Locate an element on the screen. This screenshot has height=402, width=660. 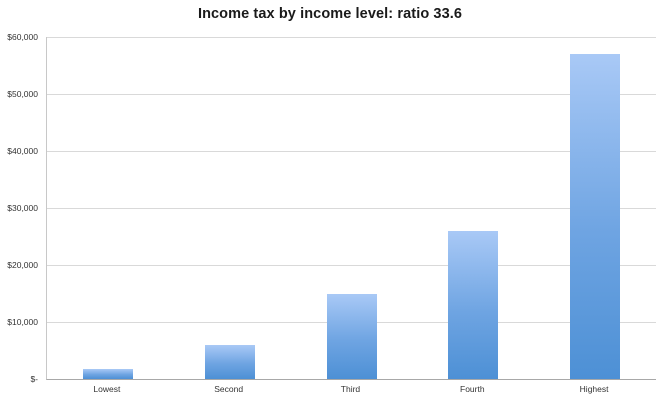
chart-title: Income tax by income level: ratio 33.6 is located at coordinates (330, 14).